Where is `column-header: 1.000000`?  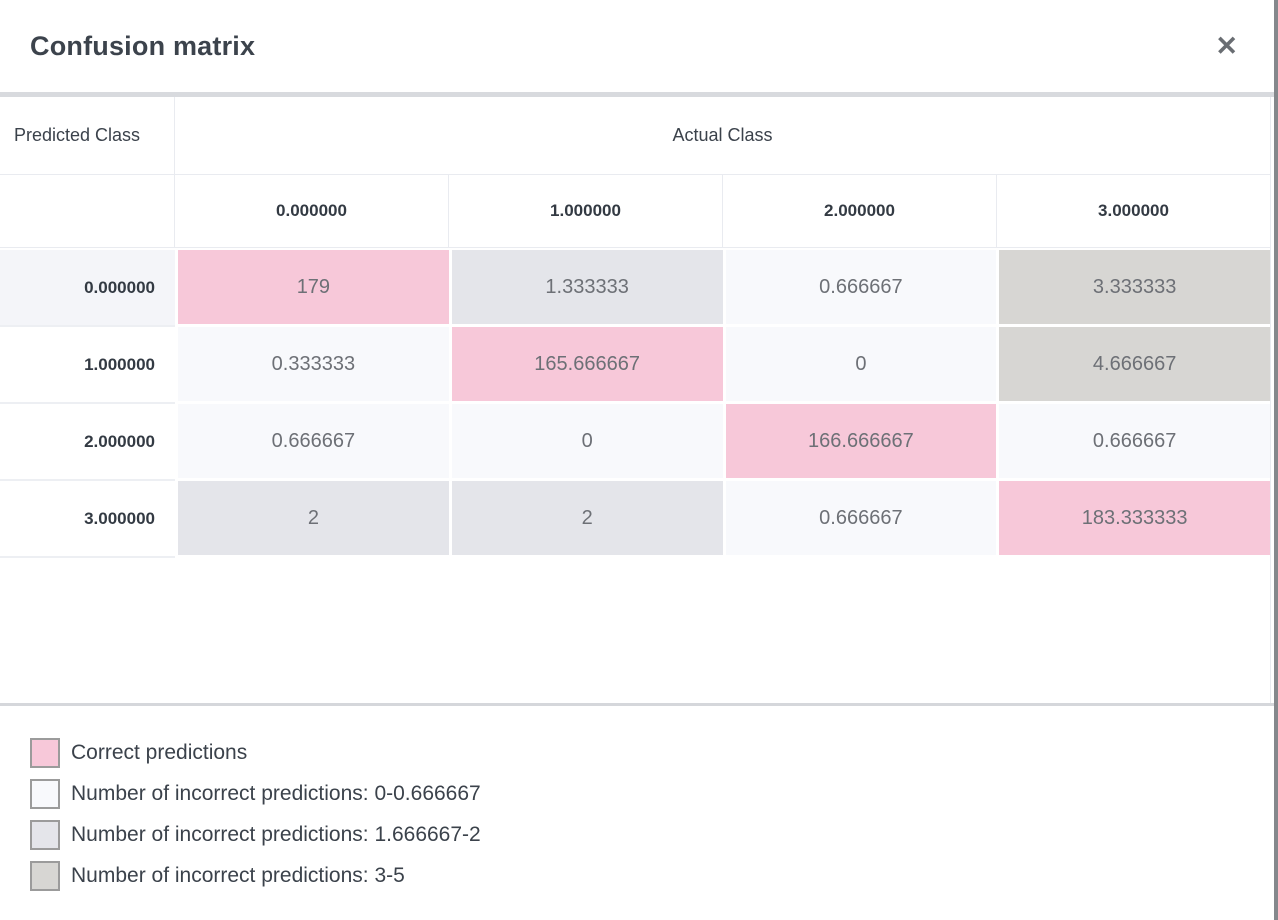
column-header: 1.000000 is located at coordinates (585, 211).